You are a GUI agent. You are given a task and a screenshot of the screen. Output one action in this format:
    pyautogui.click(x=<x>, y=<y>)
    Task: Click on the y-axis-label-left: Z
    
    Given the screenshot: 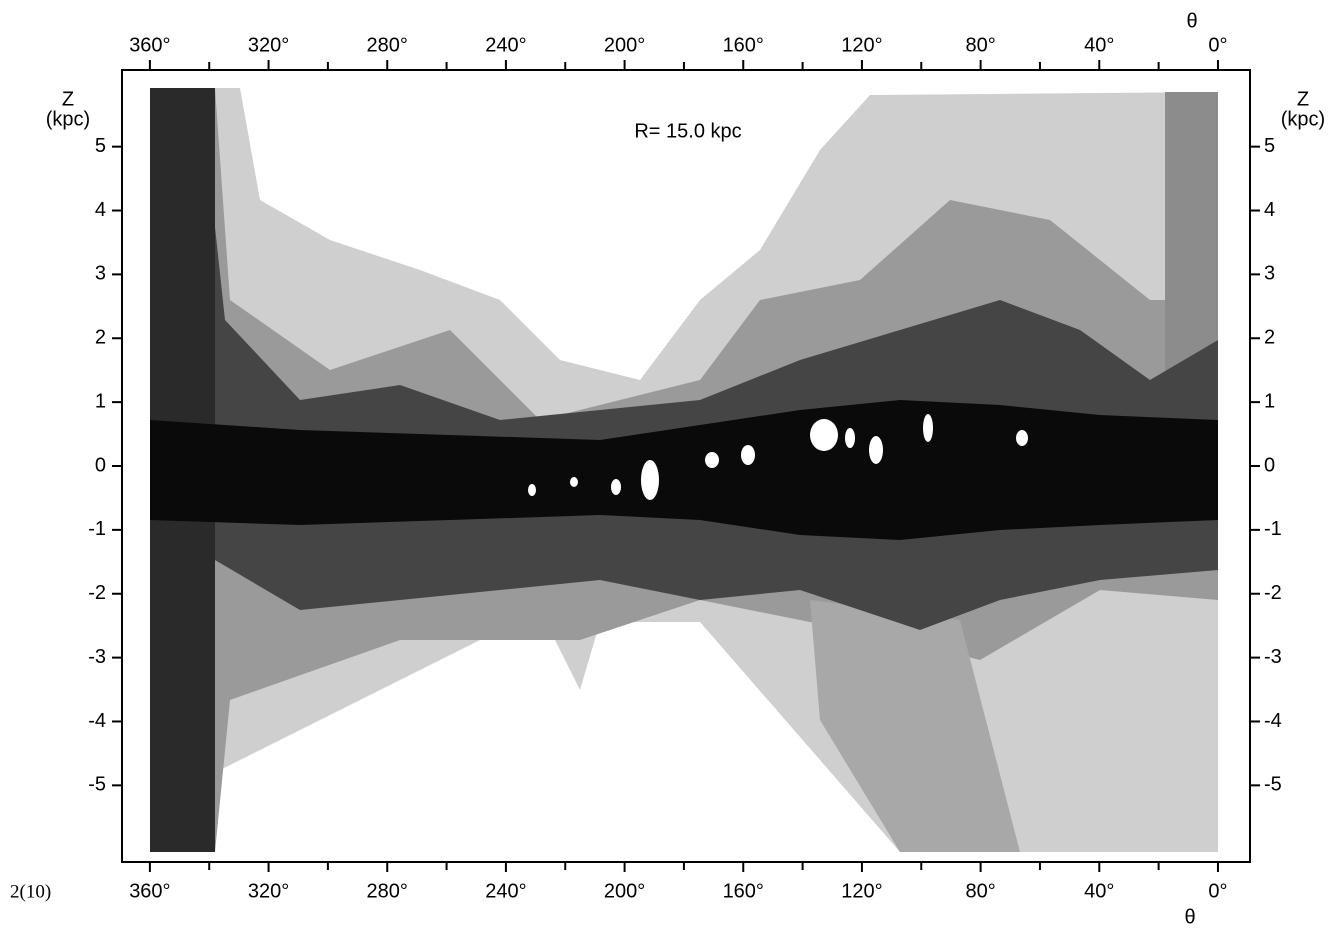 What is the action you would take?
    pyautogui.click(x=68, y=99)
    